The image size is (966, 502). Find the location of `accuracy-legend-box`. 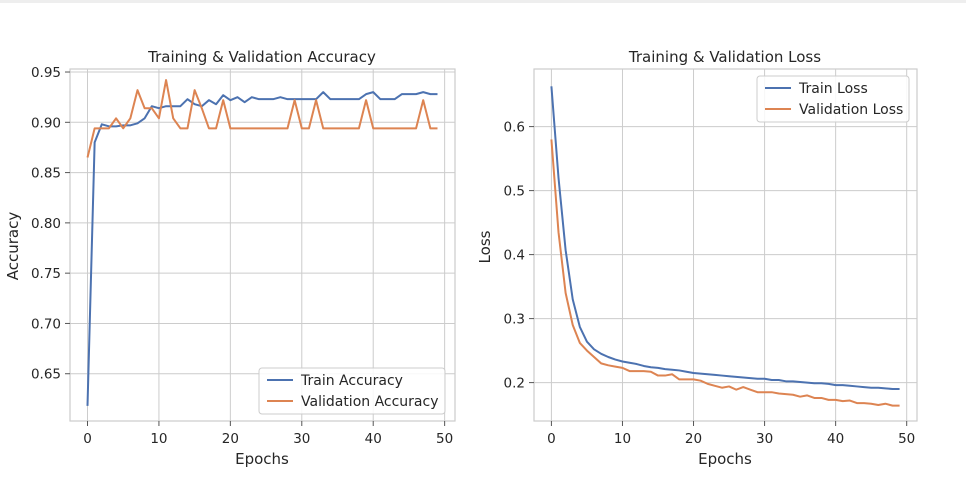

accuracy-legend-box is located at coordinates (352, 391).